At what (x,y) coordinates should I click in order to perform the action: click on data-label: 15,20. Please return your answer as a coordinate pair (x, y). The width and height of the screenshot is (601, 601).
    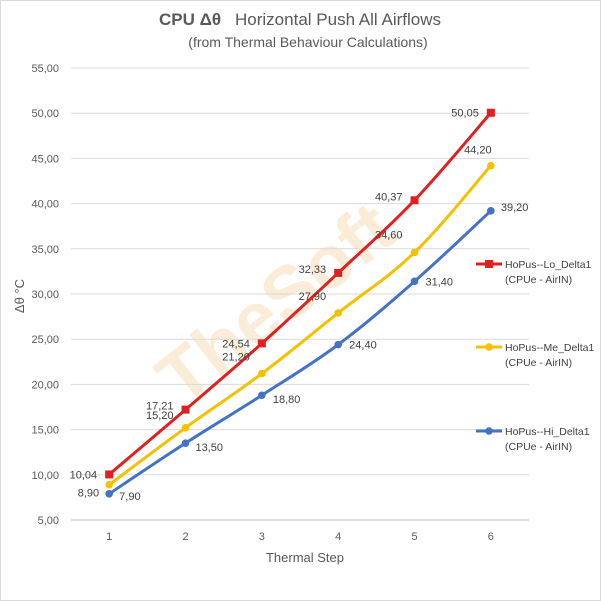
    Looking at the image, I should click on (160, 416).